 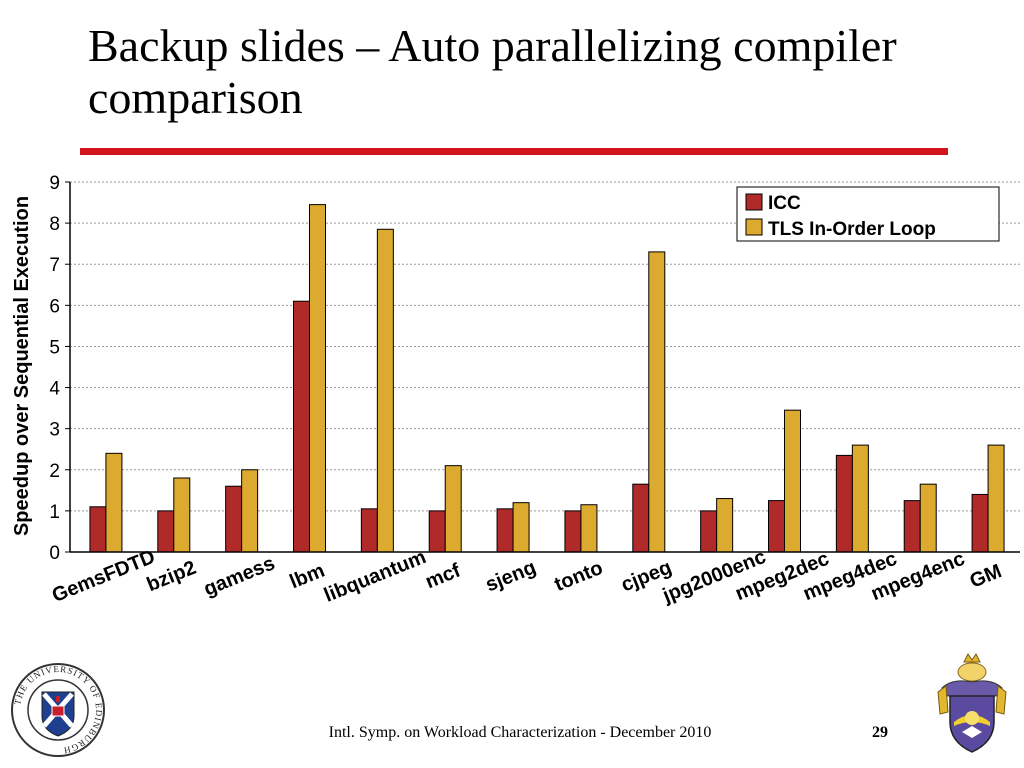 What do you see at coordinates (852, 229) in the screenshot?
I see `legend-label-tls: TLS In-Order Loop` at bounding box center [852, 229].